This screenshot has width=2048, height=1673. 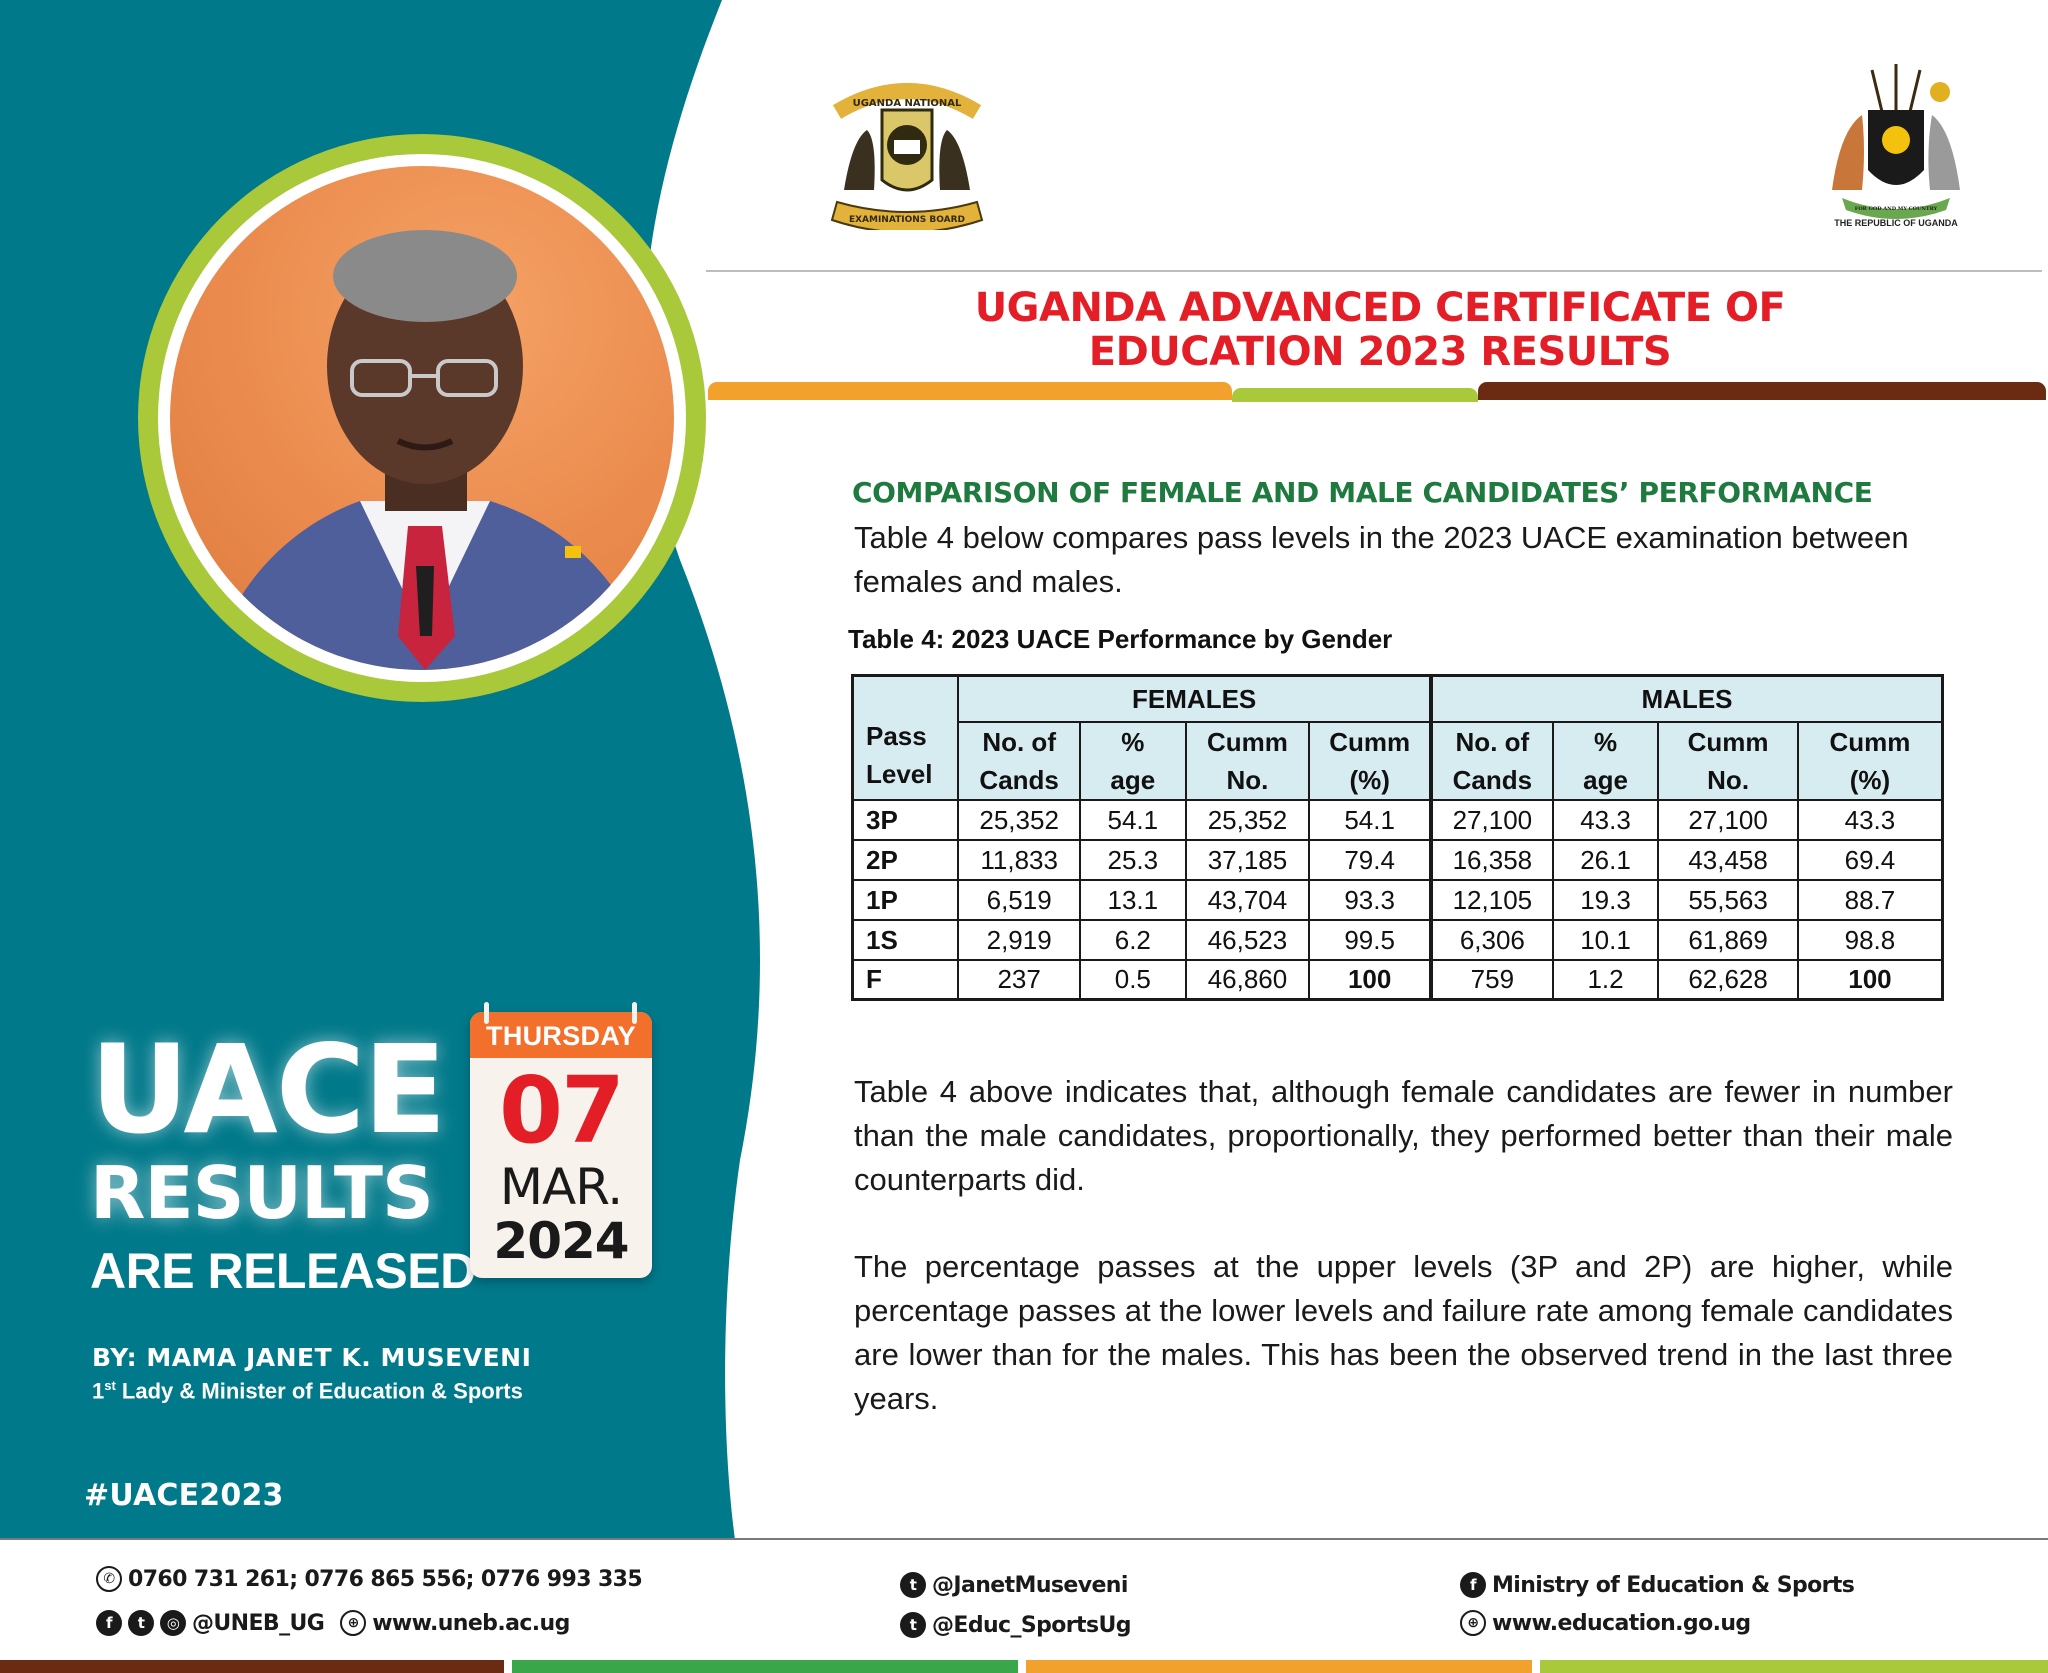 What do you see at coordinates (1896, 141) in the screenshot?
I see `uganda-coat-of-arms: FOR GOD AND MY COUNTRY` at bounding box center [1896, 141].